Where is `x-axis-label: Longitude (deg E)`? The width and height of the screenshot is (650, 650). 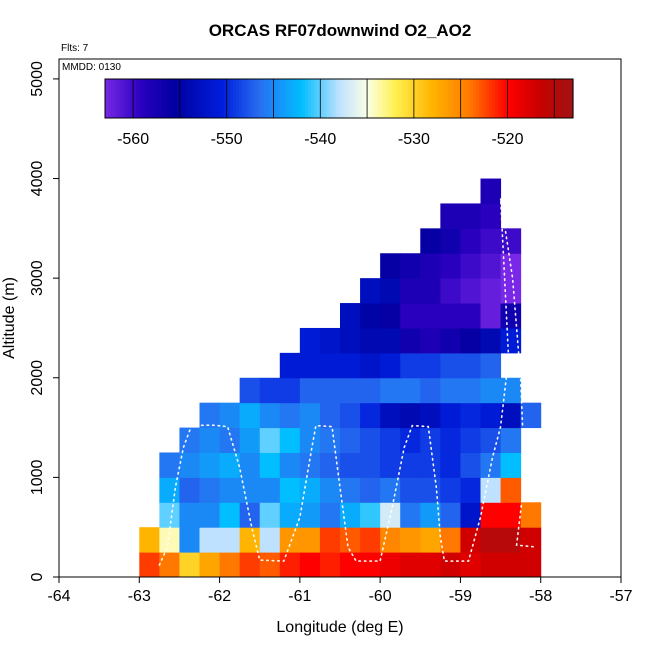
x-axis-label: Longitude (deg E) is located at coordinates (339, 627).